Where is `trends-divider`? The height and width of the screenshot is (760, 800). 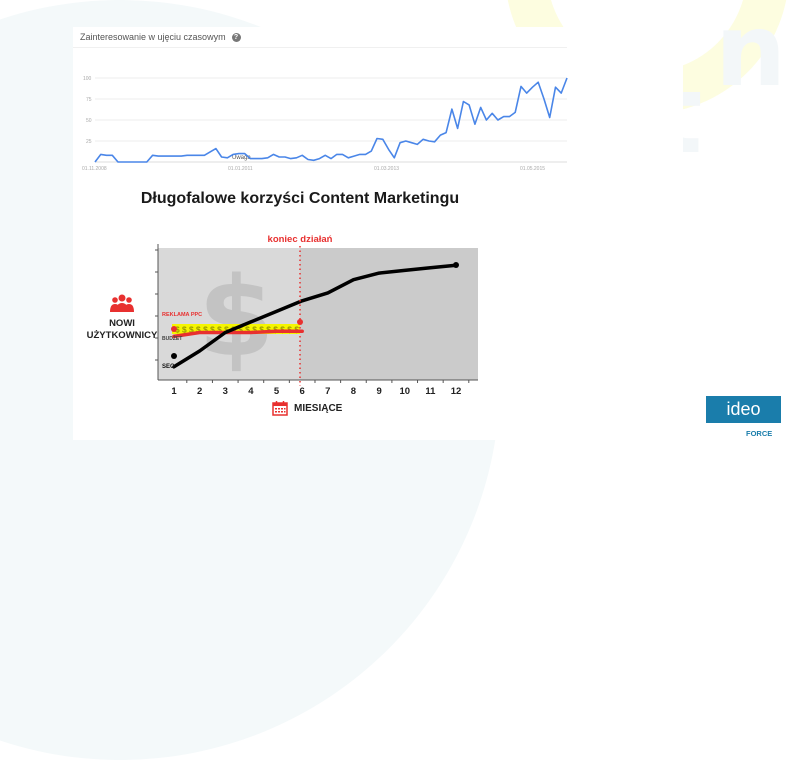 trends-divider is located at coordinates (320, 47).